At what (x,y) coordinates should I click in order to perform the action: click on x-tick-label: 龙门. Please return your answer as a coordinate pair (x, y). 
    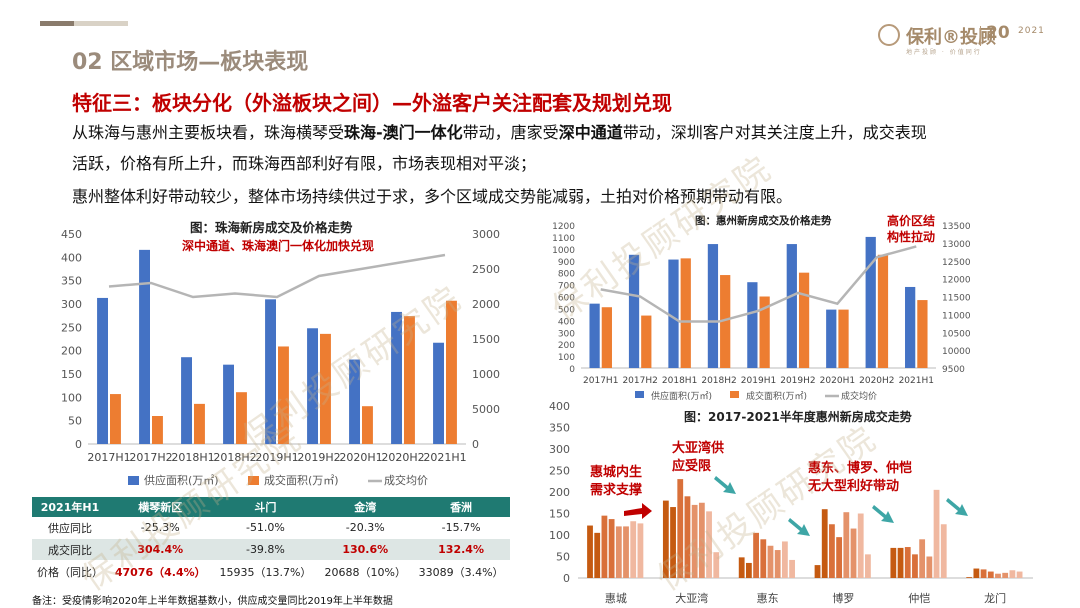
    Looking at the image, I should click on (995, 598).